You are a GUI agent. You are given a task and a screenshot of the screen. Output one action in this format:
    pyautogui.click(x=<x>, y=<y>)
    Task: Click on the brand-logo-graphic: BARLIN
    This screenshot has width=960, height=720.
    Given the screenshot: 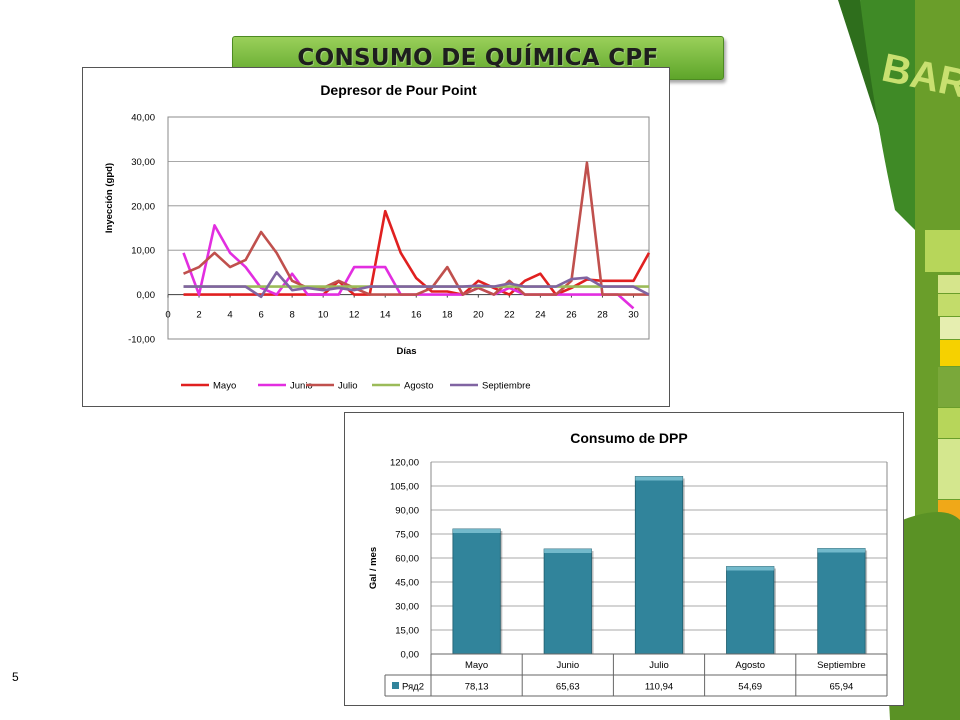 What is the action you would take?
    pyautogui.click(x=899, y=360)
    